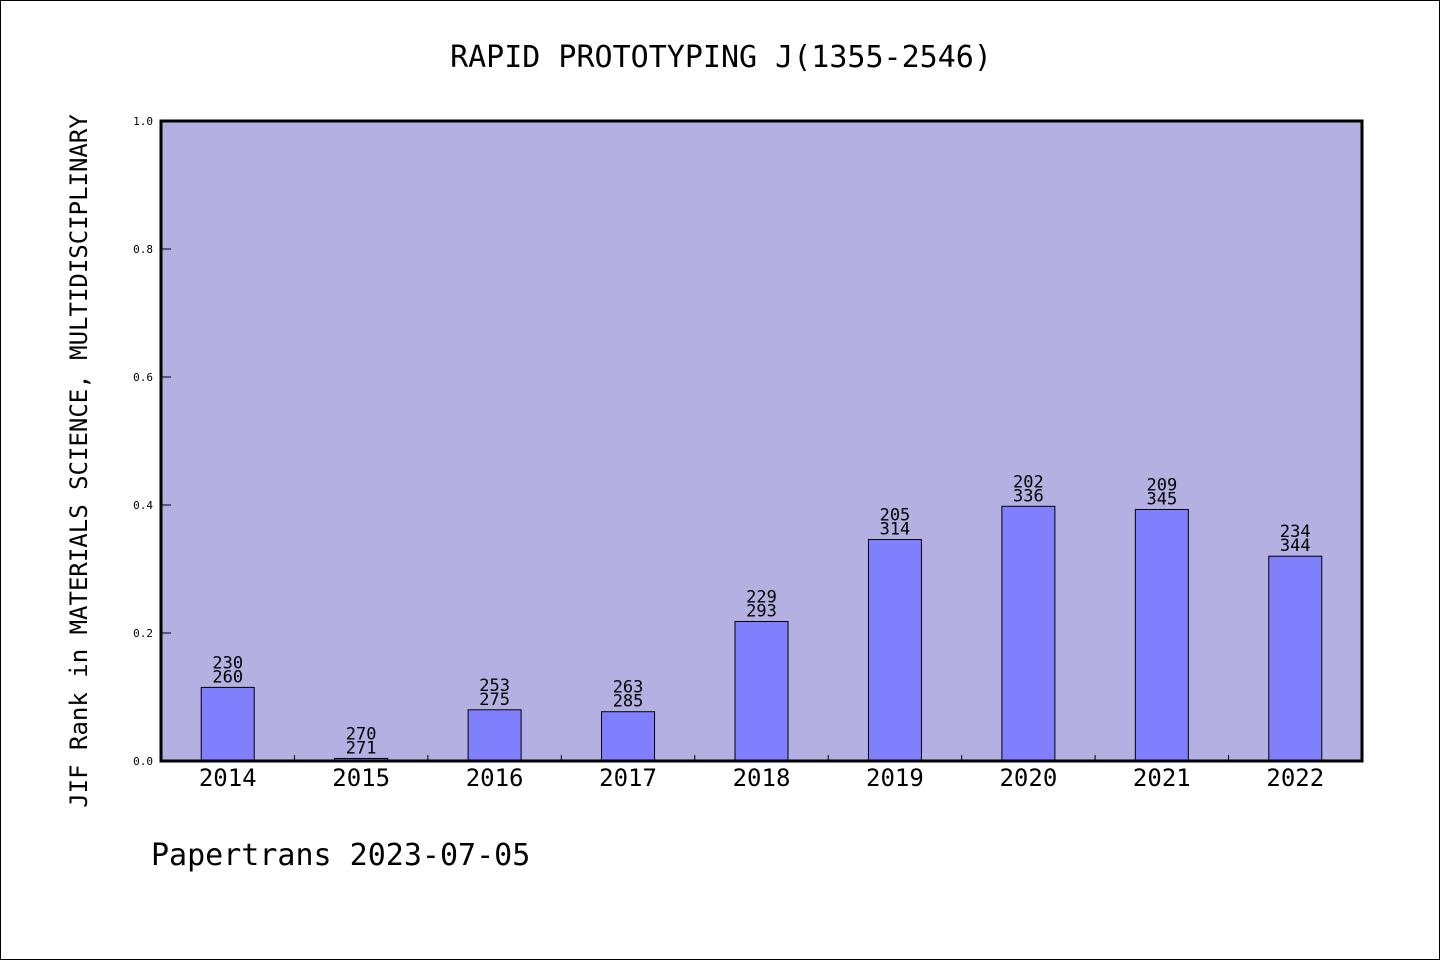 Image resolution: width=1440 pixels, height=961 pixels. I want to click on y-tick-label: 0.0, so click(143, 761).